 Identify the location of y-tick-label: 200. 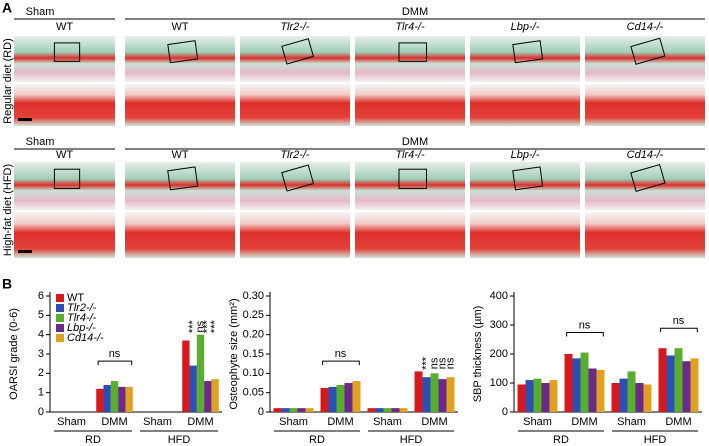
(499, 354).